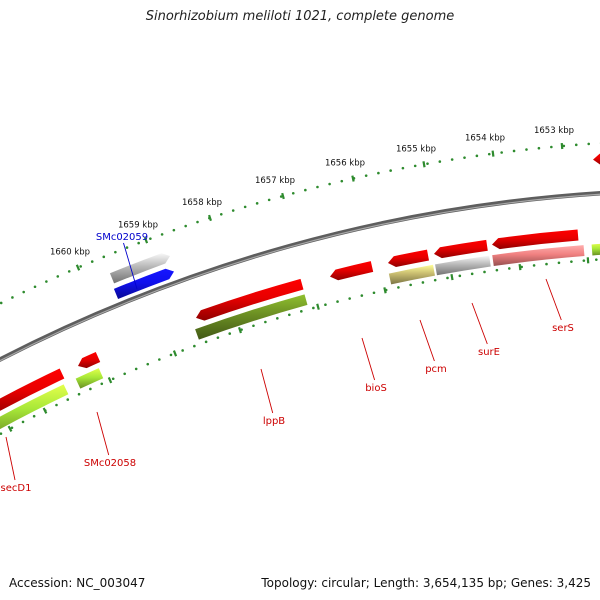 Image resolution: width=600 pixels, height=600 pixels. Describe the element at coordinates (110, 463) in the screenshot. I see `gene-label-smc02058: SMc02058` at that location.